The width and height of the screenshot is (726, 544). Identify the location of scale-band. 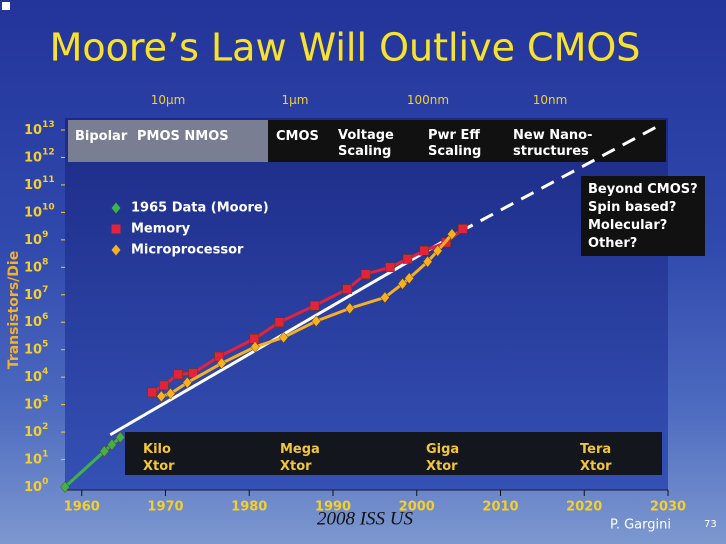
(393, 453).